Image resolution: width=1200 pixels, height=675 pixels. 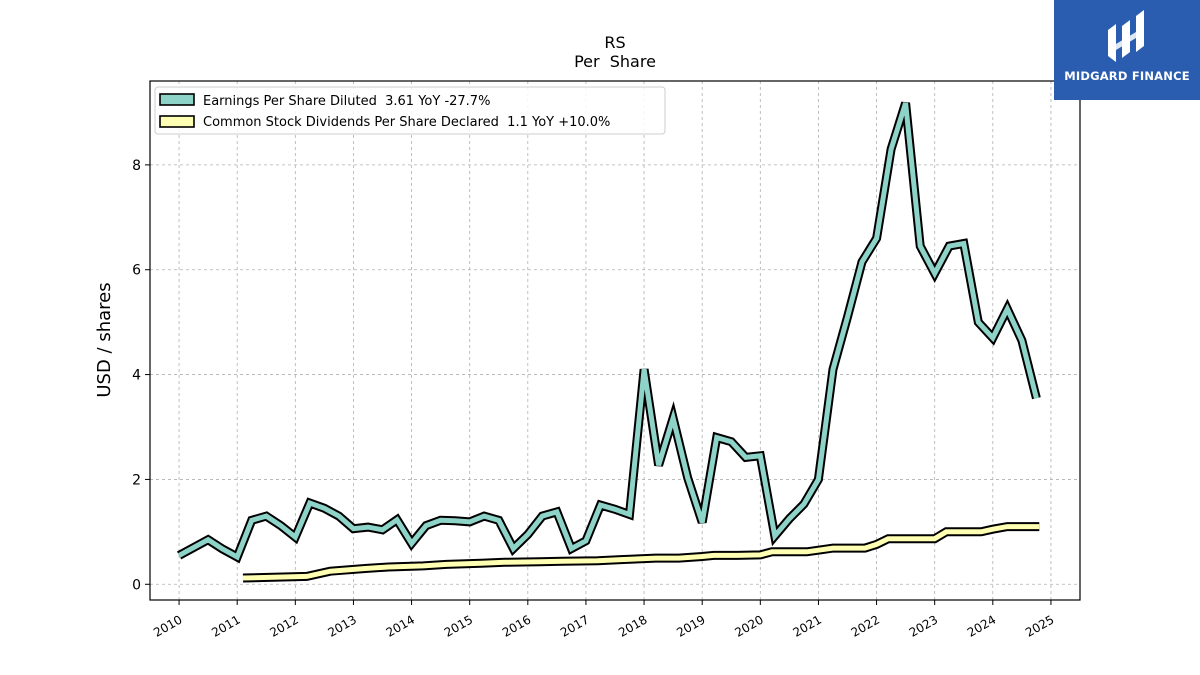 I want to click on x-tick-label: 2015, so click(x=458, y=625).